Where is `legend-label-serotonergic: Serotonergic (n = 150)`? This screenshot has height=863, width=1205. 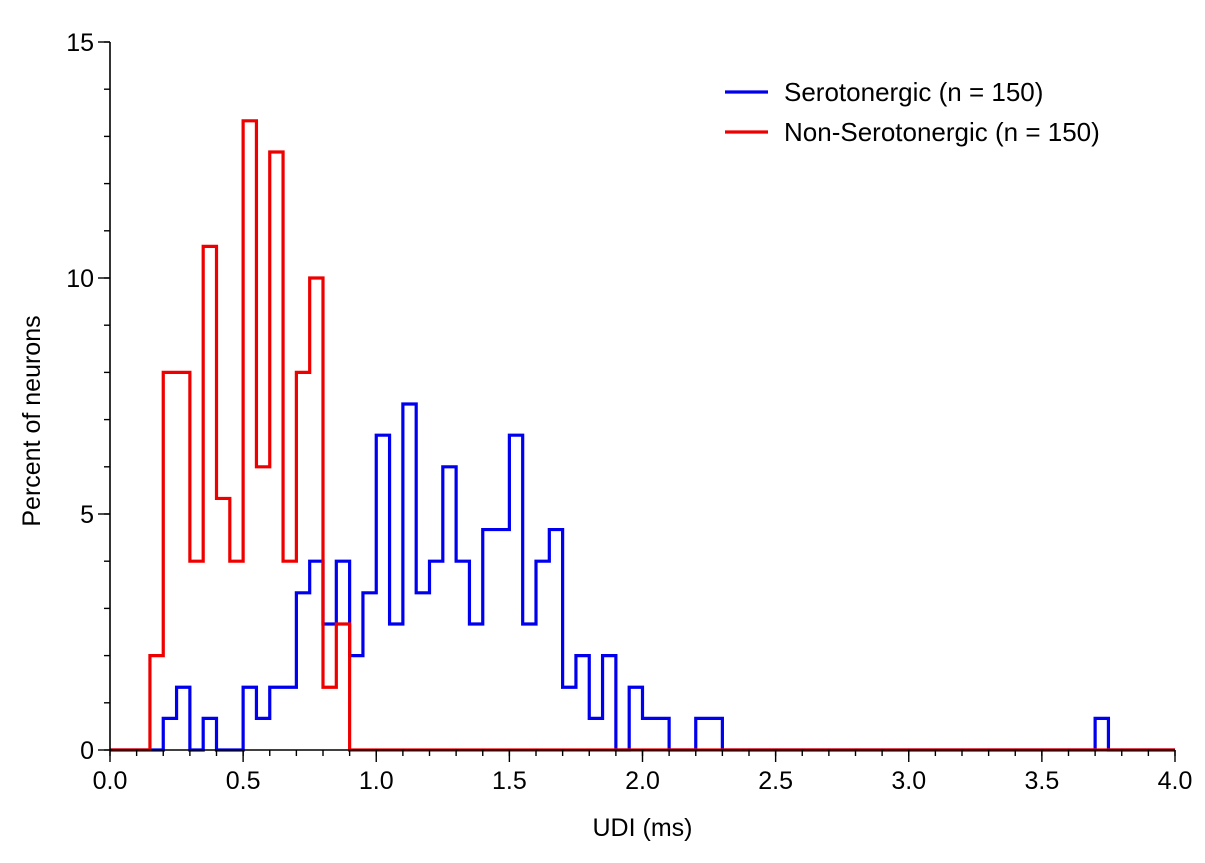 legend-label-serotonergic: Serotonergic (n = 150) is located at coordinates (913, 92).